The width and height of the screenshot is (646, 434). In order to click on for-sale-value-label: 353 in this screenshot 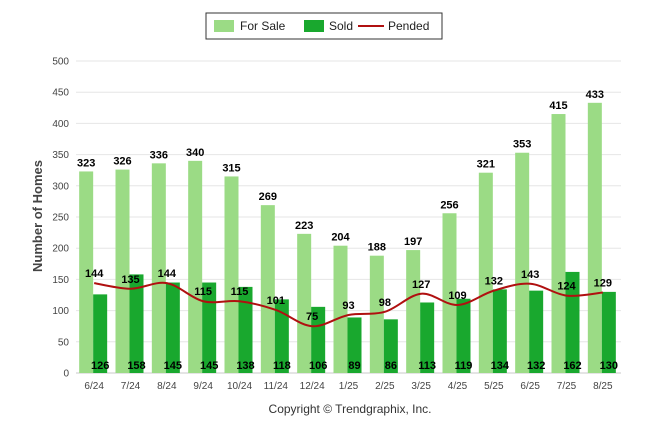, I will do `click(522, 145)`.